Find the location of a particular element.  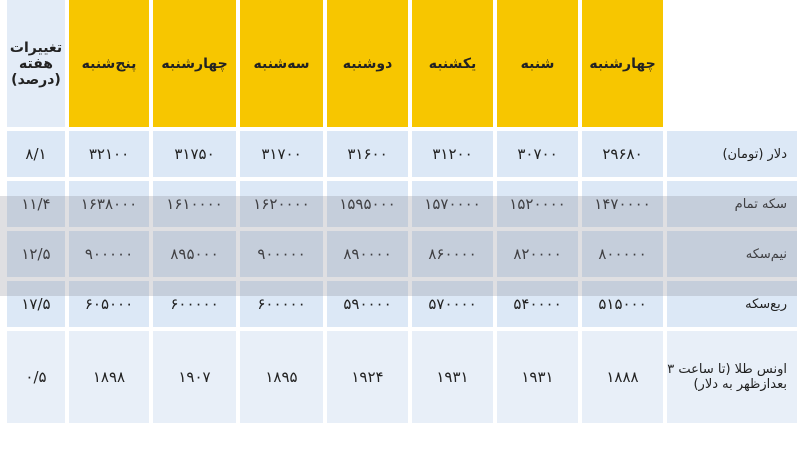

cell: ۱۸۹۵ is located at coordinates (281, 377).